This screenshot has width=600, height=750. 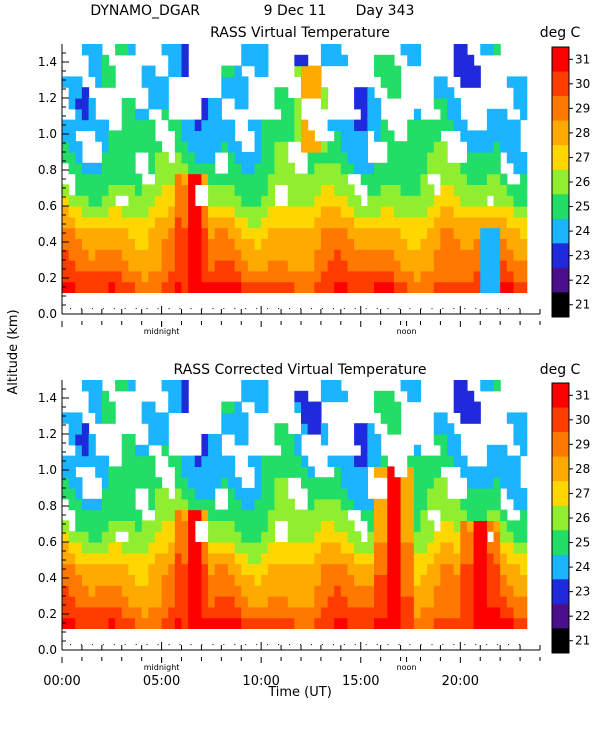 I want to click on colorbar-swatch, so click(x=560, y=280).